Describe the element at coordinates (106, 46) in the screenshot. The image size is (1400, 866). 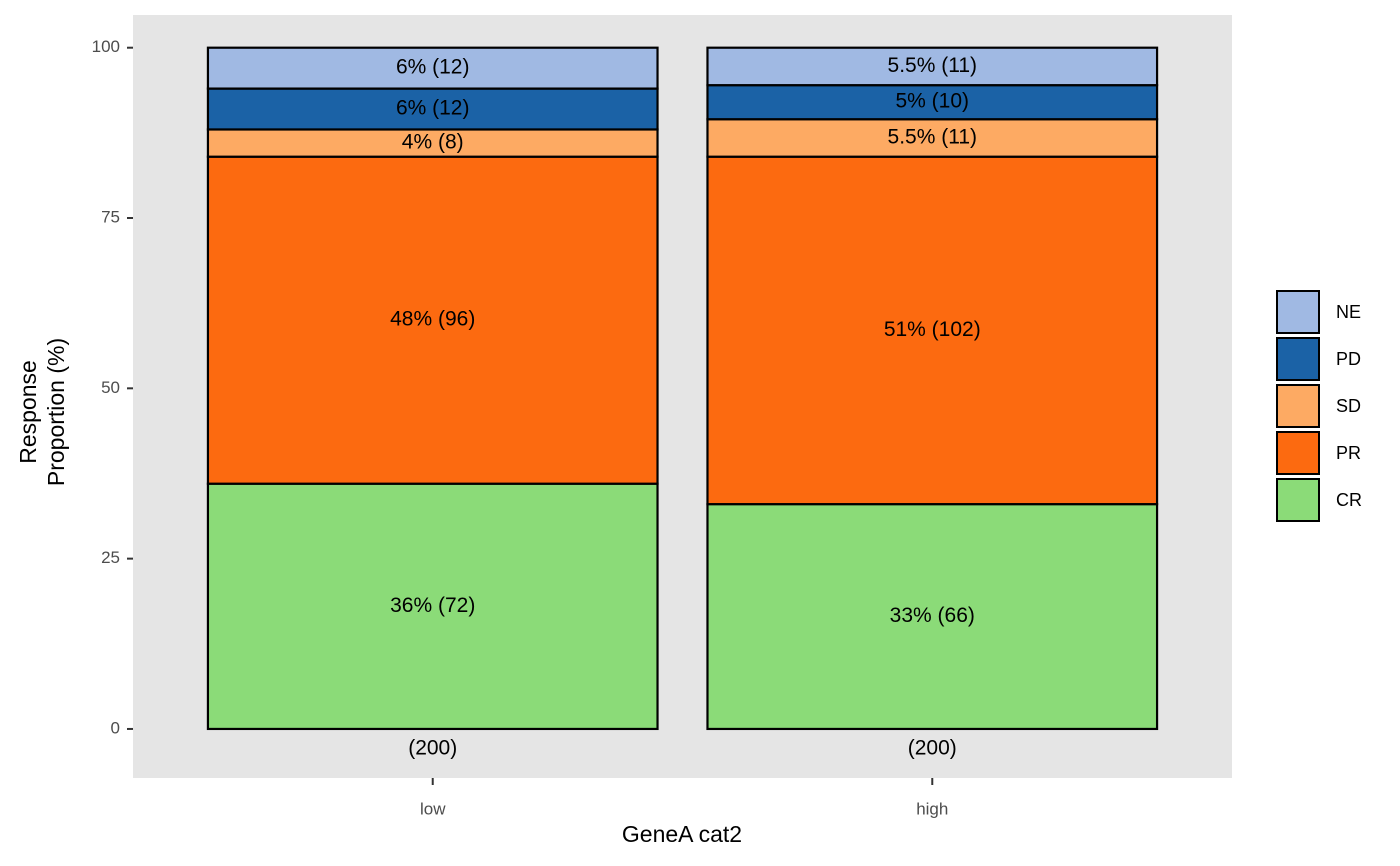
I see `y-tick-label: 100` at that location.